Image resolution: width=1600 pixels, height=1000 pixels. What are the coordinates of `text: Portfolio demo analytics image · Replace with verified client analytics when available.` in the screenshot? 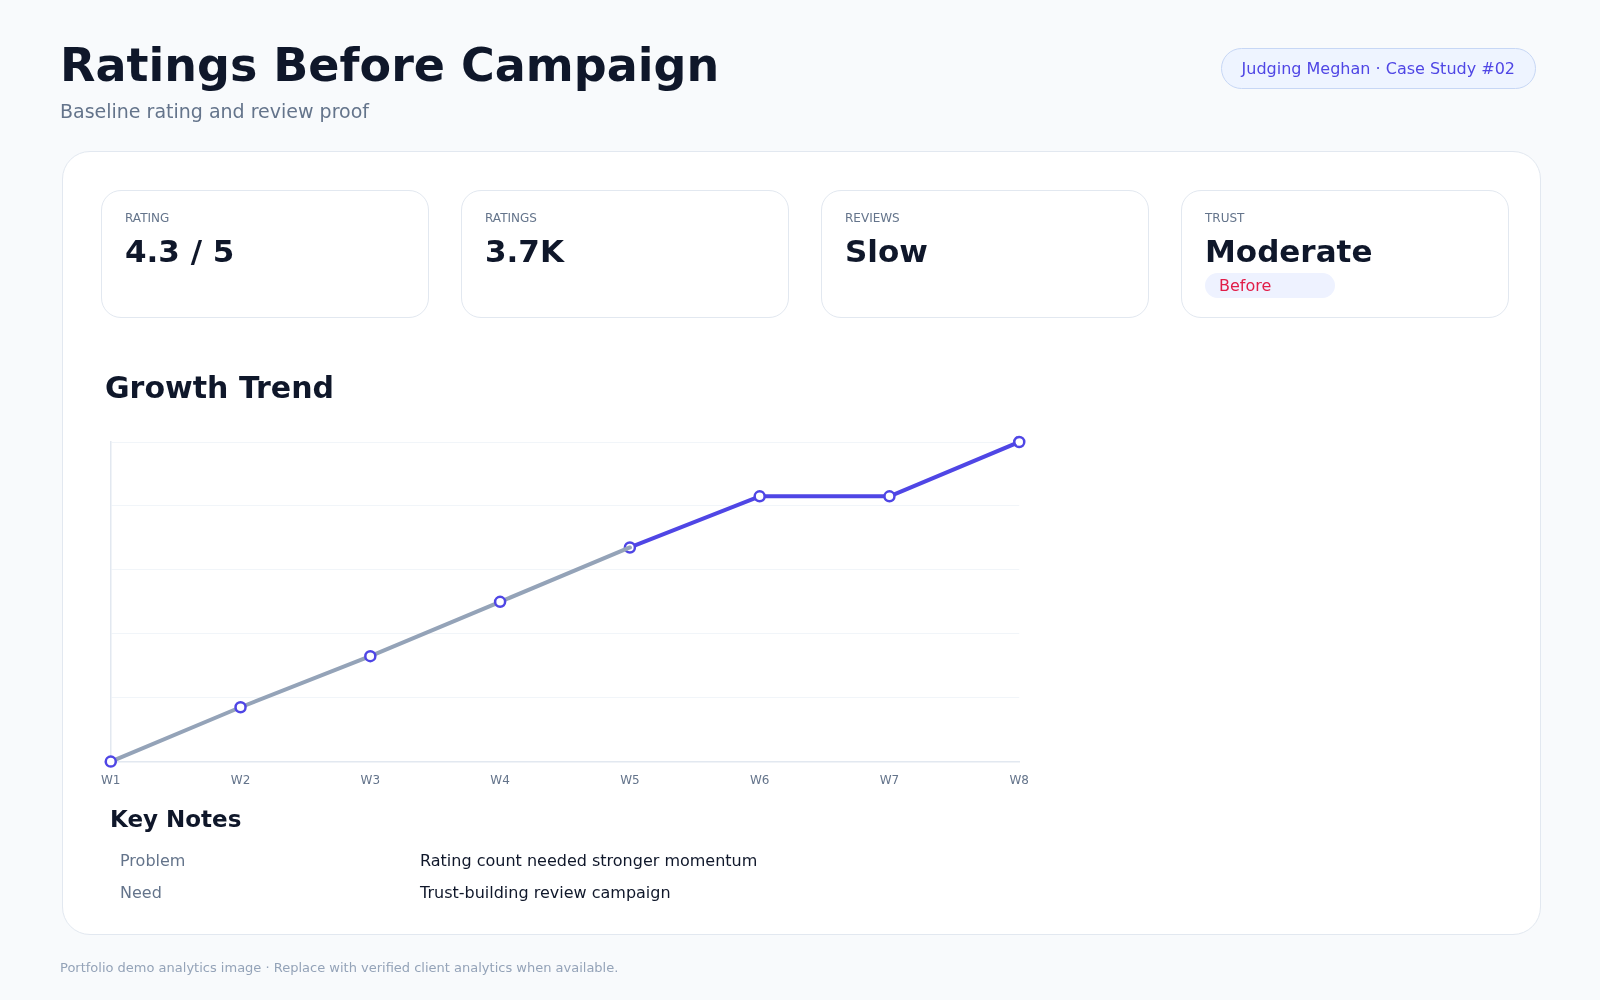 It's located at (339, 967).